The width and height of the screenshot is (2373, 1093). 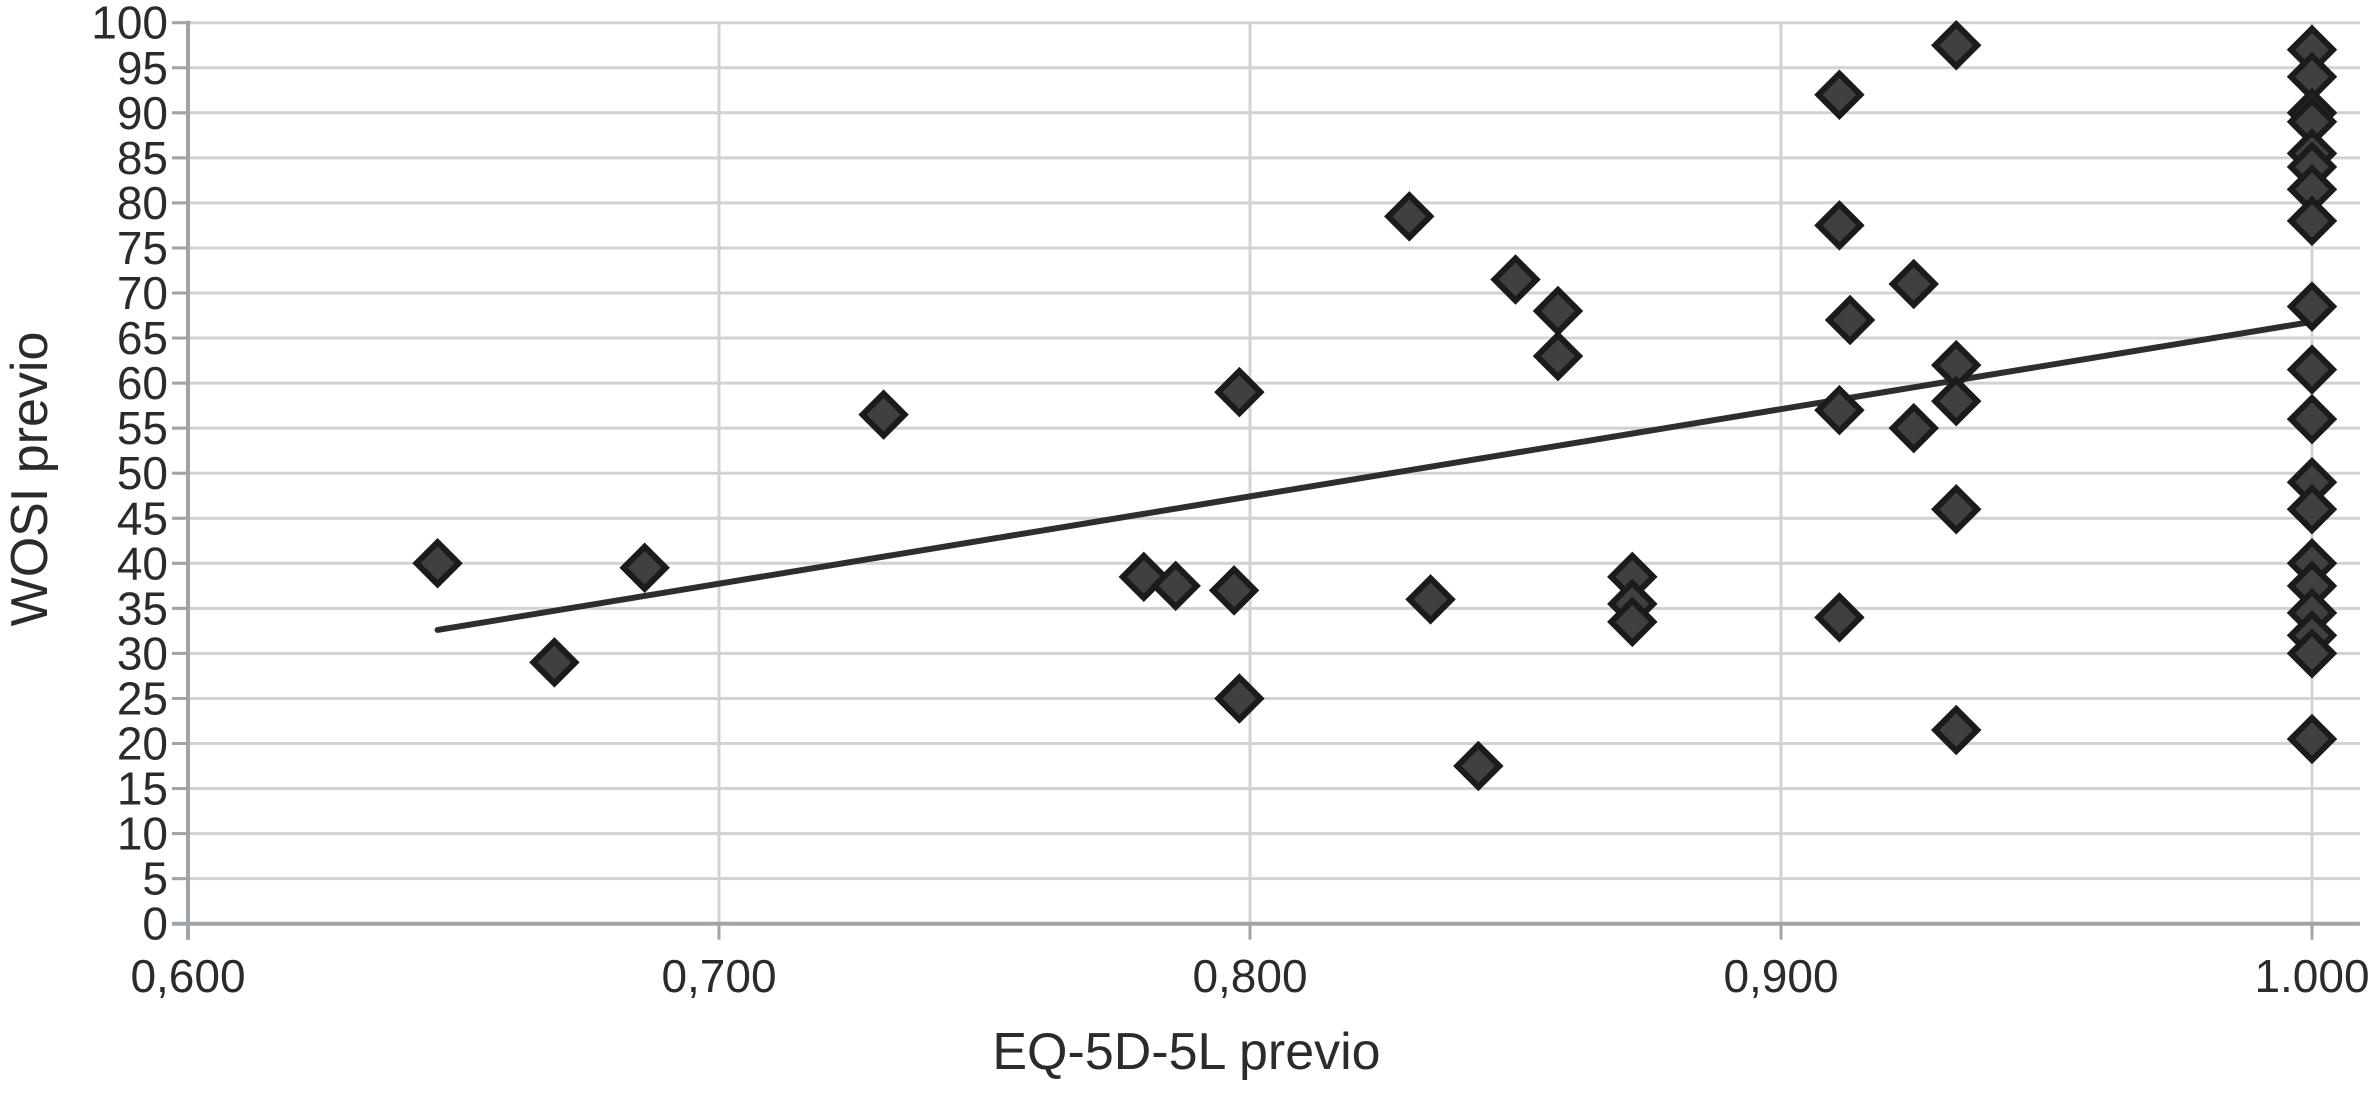 What do you see at coordinates (142, 789) in the screenshot?
I see `y-tick-label: 15` at bounding box center [142, 789].